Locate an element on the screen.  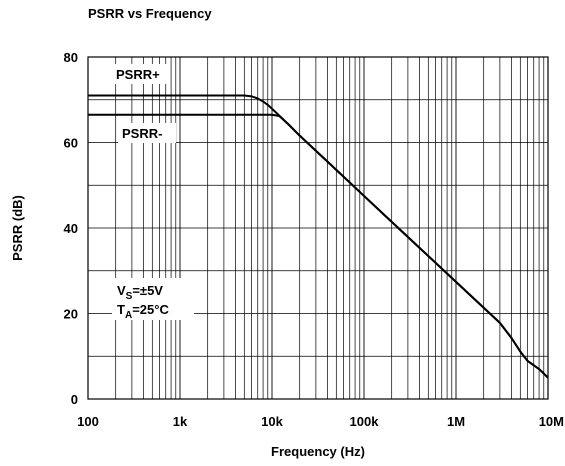
x-tick-label: 100k is located at coordinates (365, 421).